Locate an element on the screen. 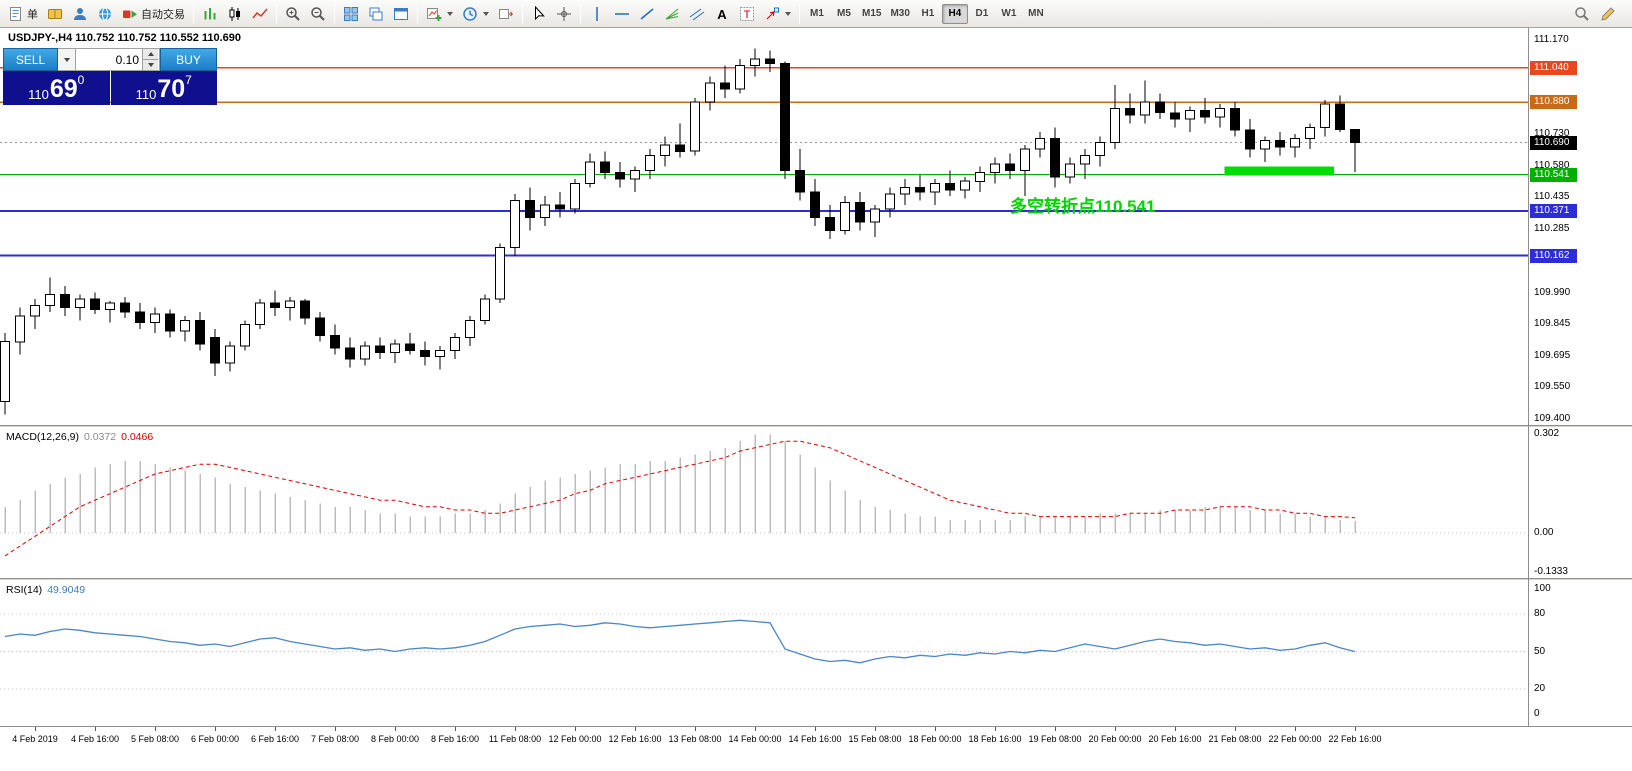  zoom-out-button is located at coordinates (318, 14).